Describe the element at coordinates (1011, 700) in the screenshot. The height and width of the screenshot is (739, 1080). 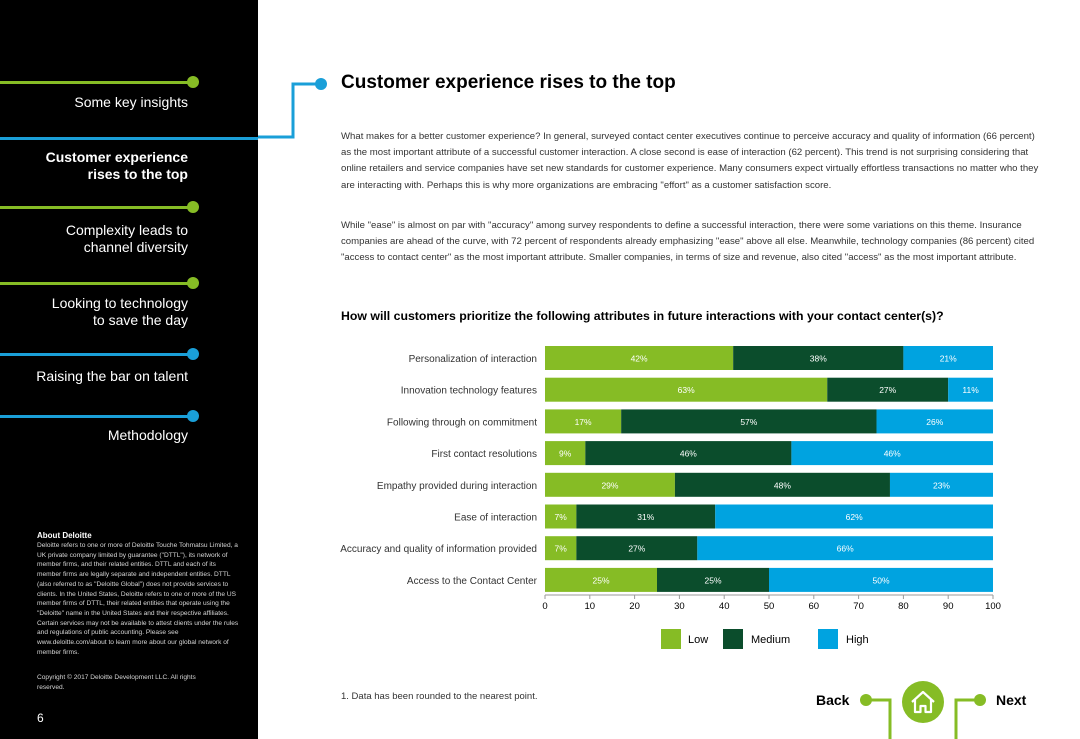
I see `next-button: Next` at that location.